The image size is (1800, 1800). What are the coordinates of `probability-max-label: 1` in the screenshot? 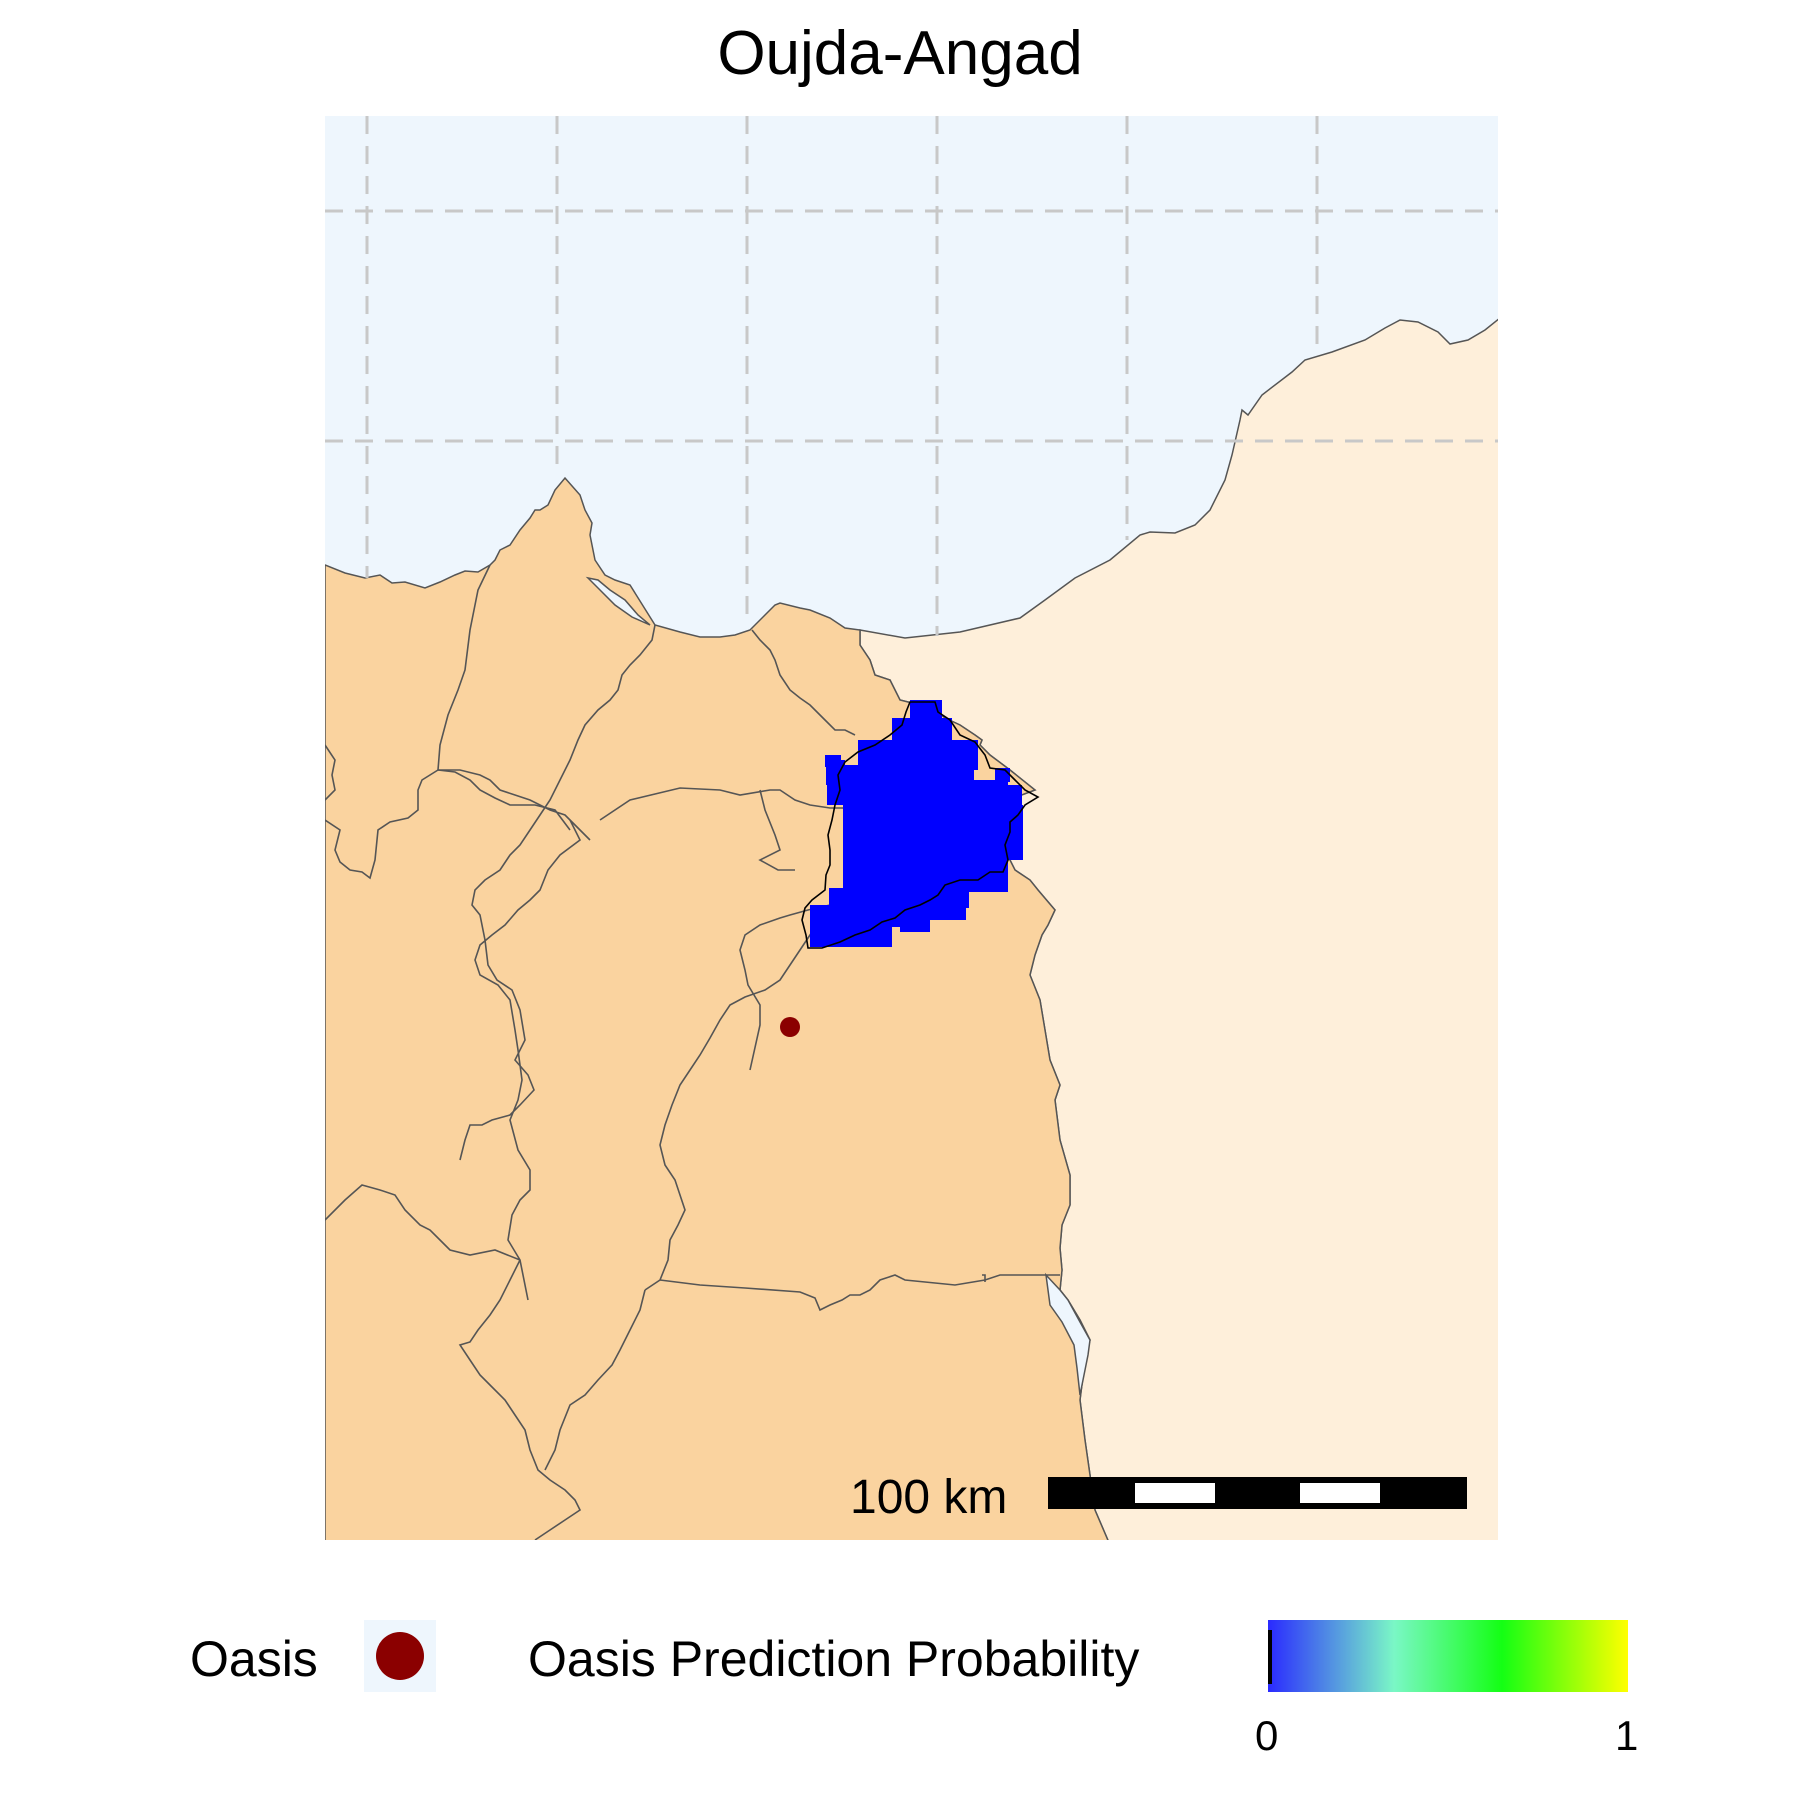 It's located at (1627, 1735).